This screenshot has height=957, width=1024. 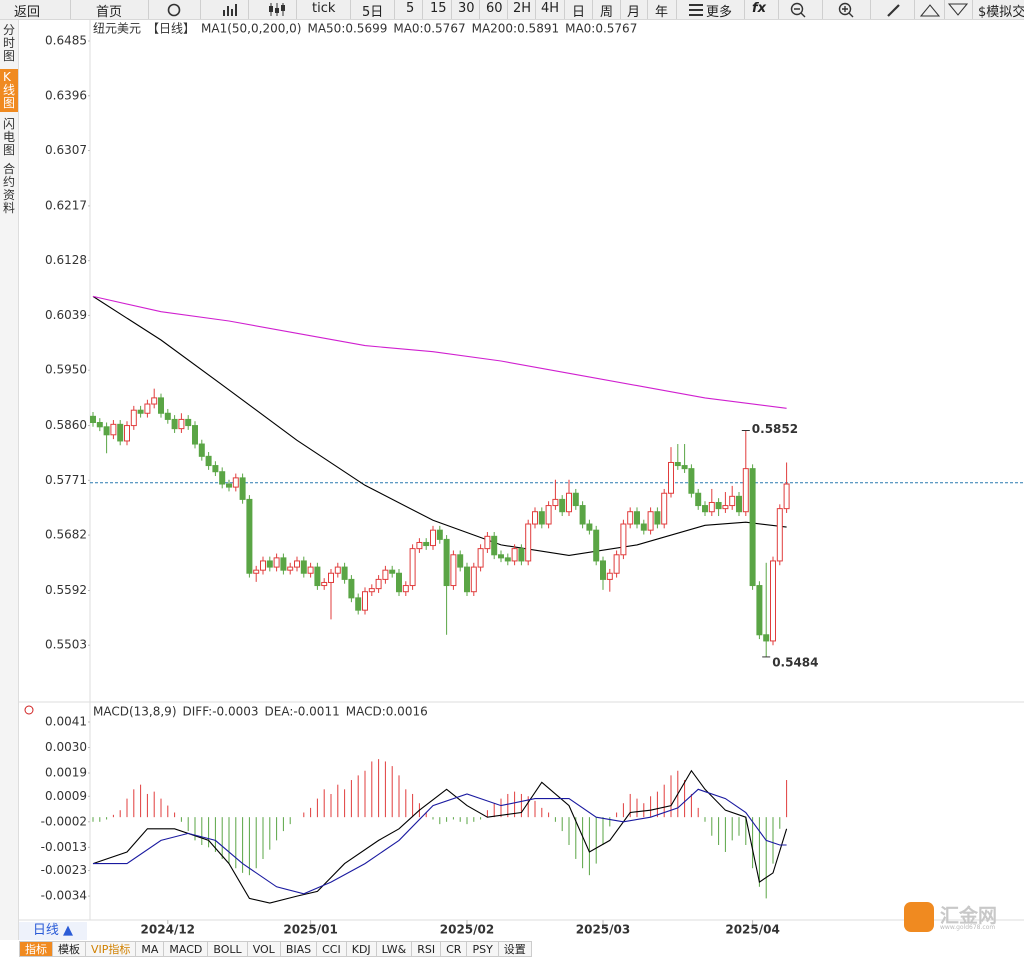 I want to click on side-tab: K线图, so click(x=9, y=90).